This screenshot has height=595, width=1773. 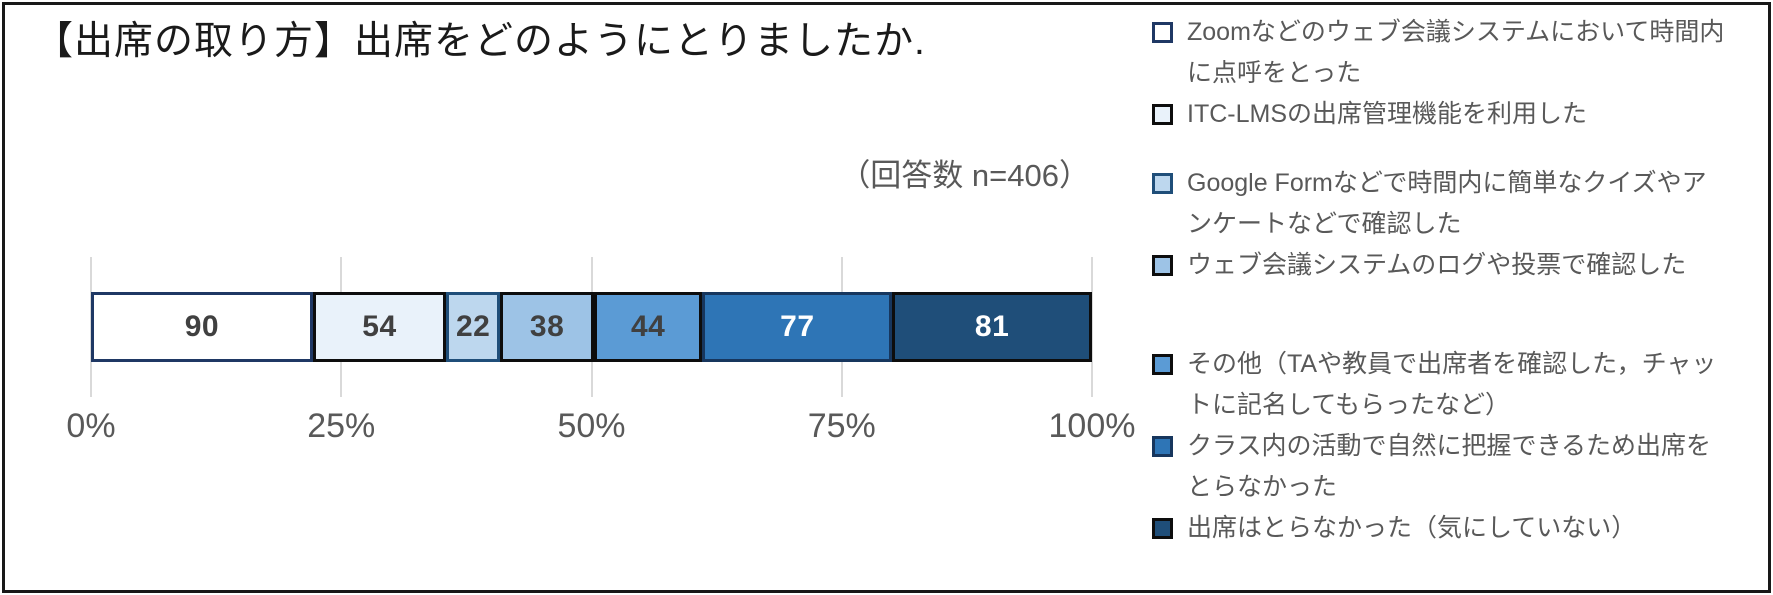 What do you see at coordinates (1460, 204) in the screenshot?
I see `legend-item: Google Formなどで時間内に簡単なクイズやア ンケートなどで確認した` at bounding box center [1460, 204].